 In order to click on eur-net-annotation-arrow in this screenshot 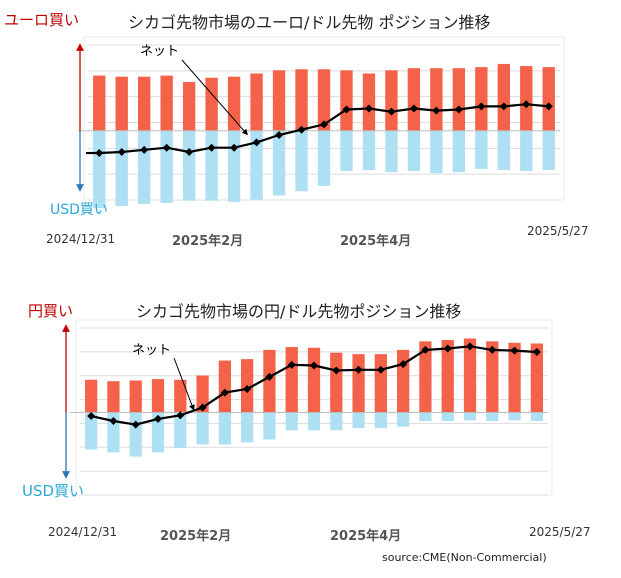, I will do `click(214, 97)`.